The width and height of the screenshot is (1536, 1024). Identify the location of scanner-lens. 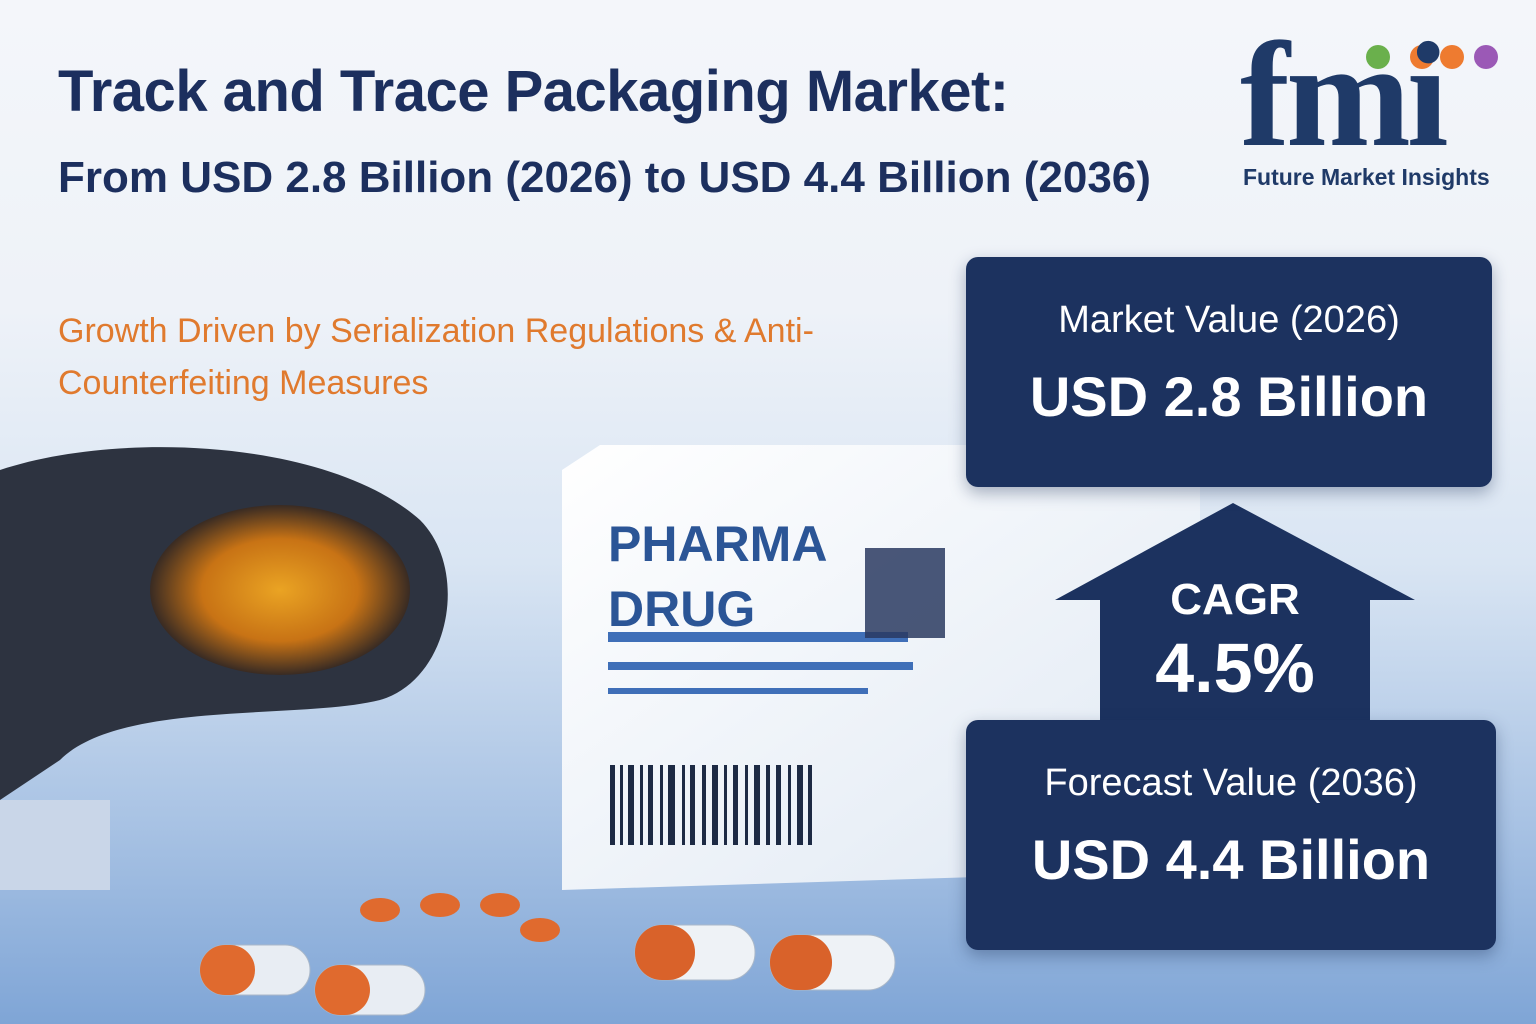
(280, 590).